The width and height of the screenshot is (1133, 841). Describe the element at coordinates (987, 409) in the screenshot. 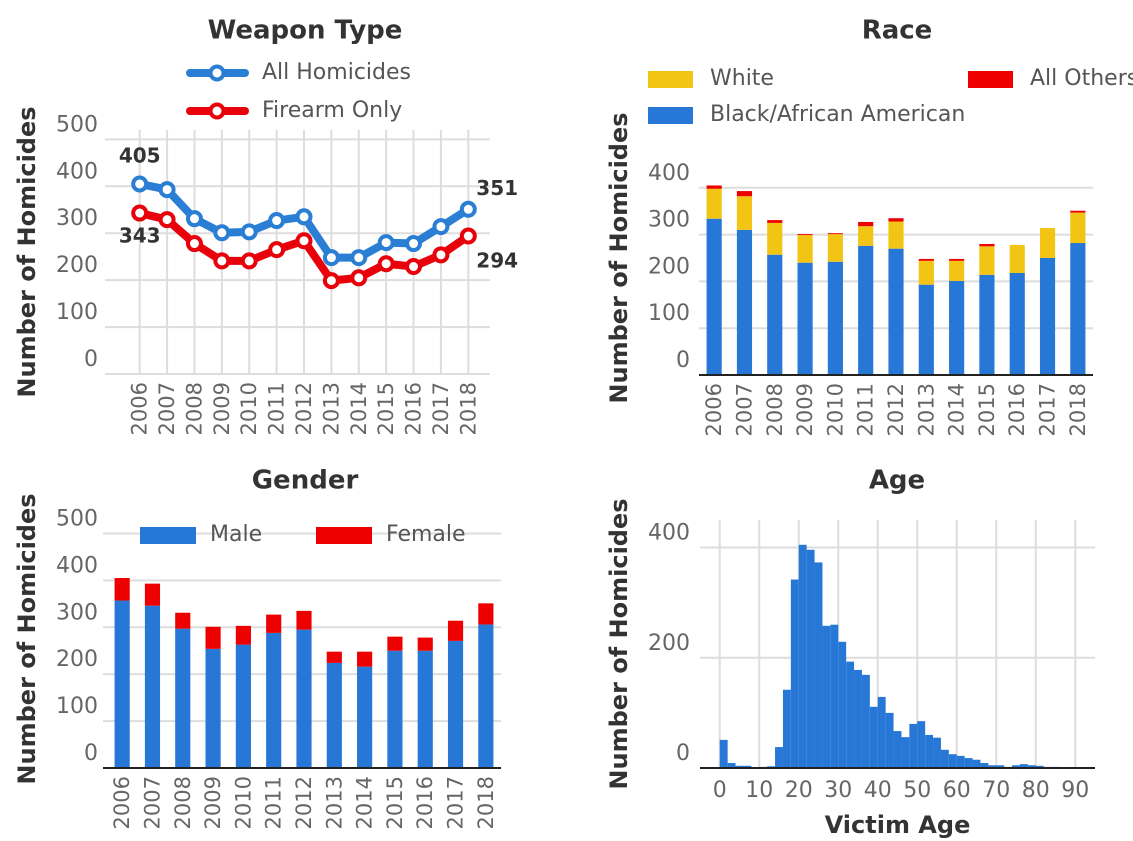

I see `x-tick-label: 2015` at that location.